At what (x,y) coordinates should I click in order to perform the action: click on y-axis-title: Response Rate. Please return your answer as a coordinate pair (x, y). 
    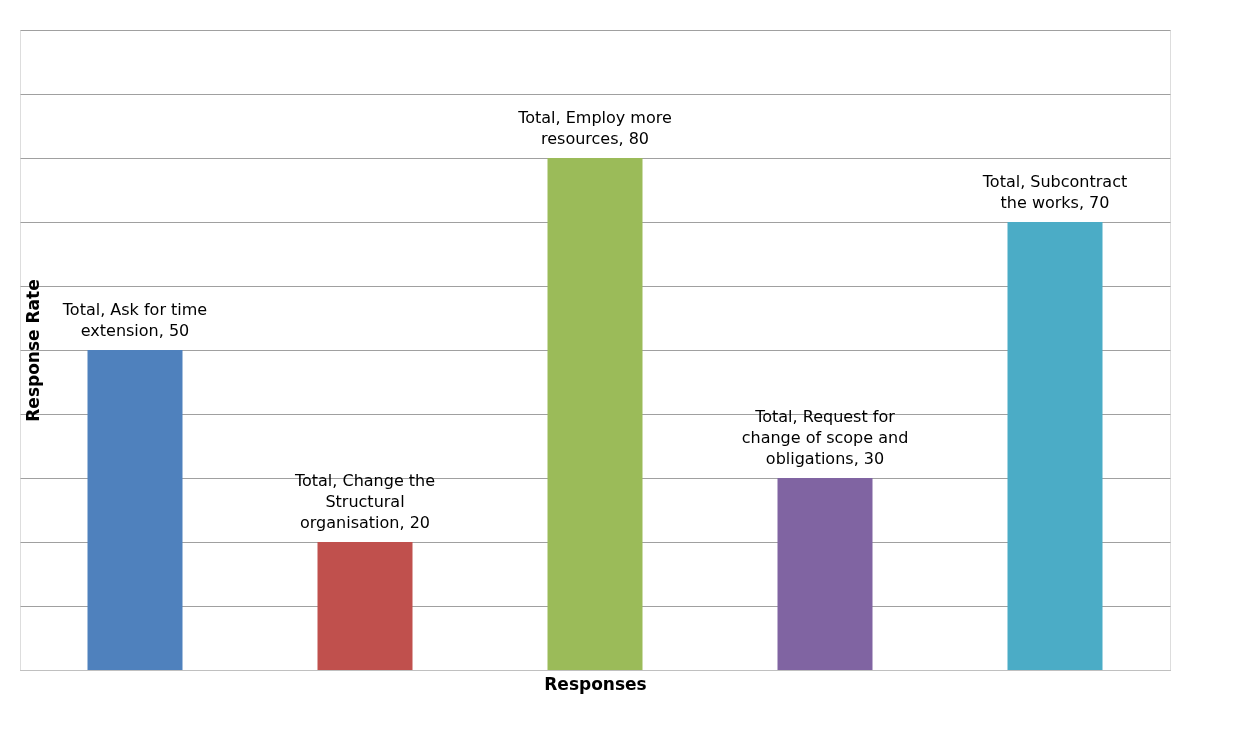
    Looking at the image, I should click on (32, 350).